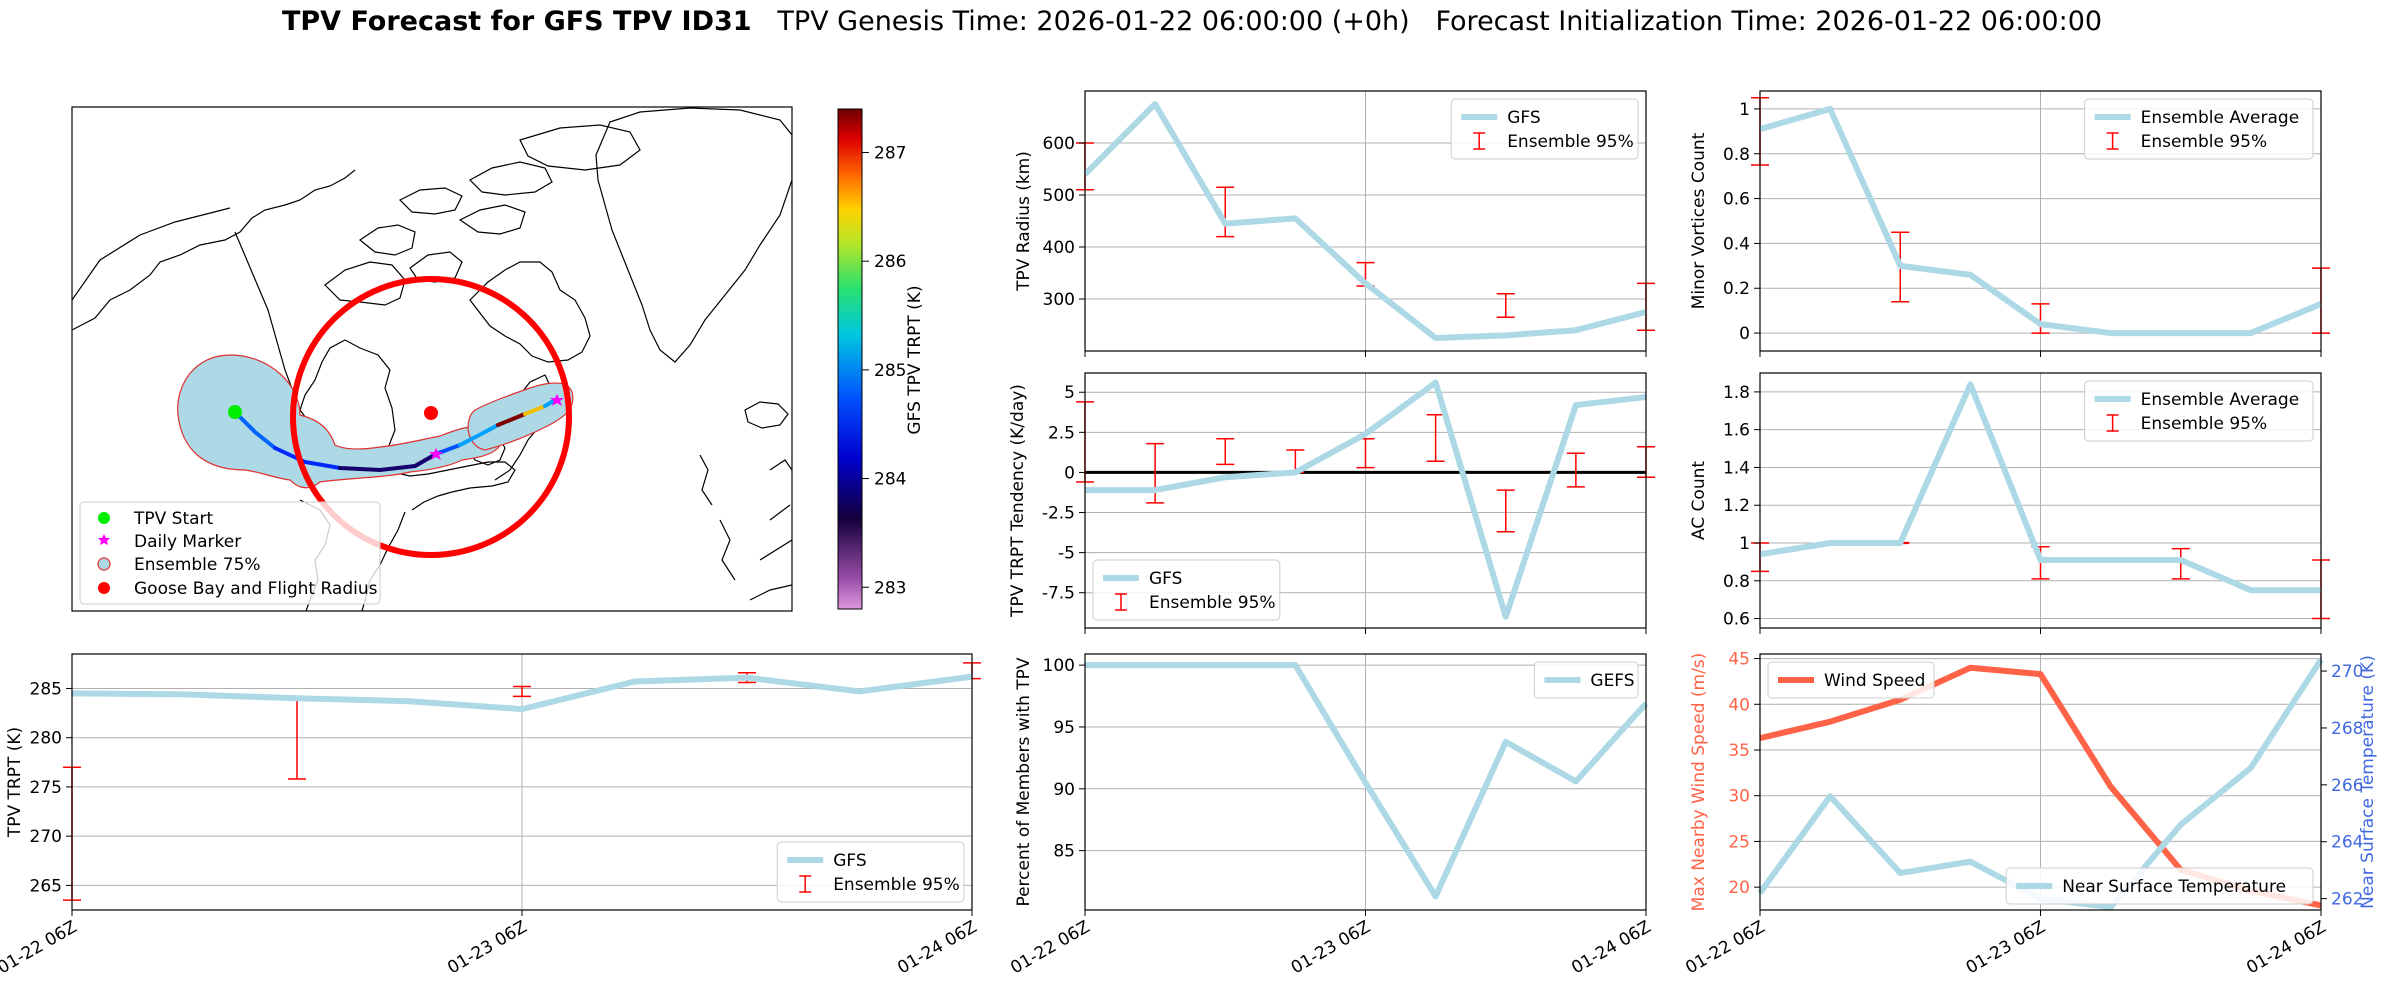 This screenshot has width=2384, height=982. What do you see at coordinates (1069, 473) in the screenshot?
I see `y-tick-label: 0` at bounding box center [1069, 473].